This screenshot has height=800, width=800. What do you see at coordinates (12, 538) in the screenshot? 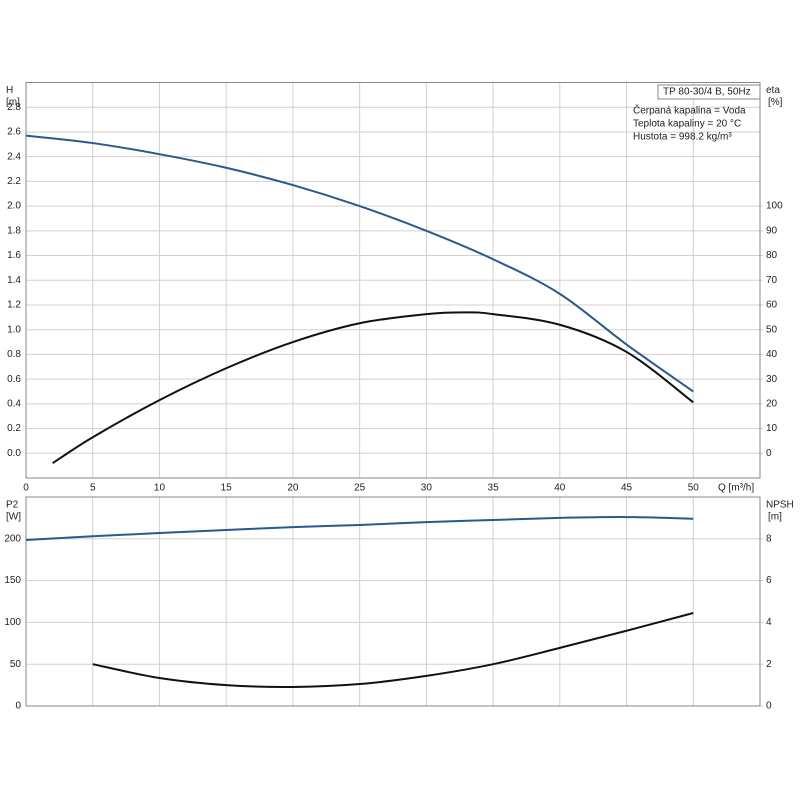
I see `y-tick-label: 200` at bounding box center [12, 538].